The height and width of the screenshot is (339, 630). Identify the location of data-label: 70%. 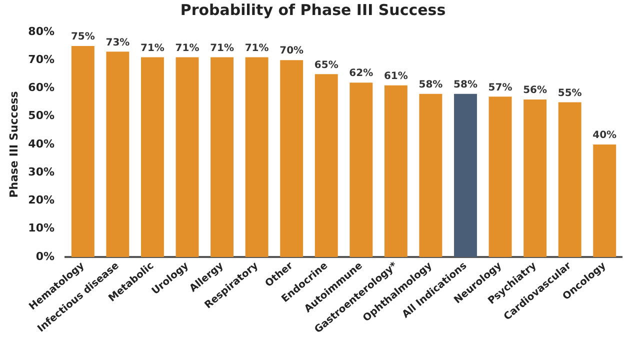
(292, 51).